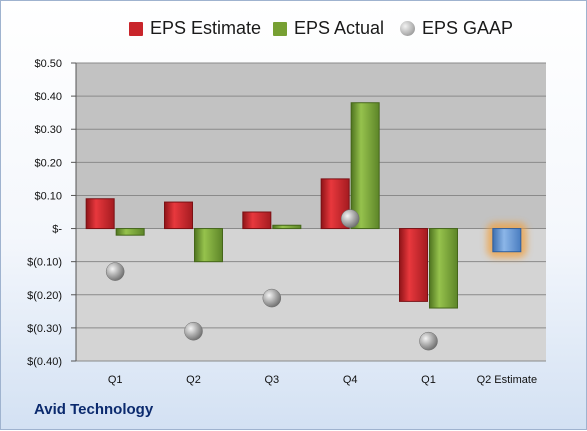  I want to click on legend-item-eps-estimate: EPS Estimate, so click(195, 28).